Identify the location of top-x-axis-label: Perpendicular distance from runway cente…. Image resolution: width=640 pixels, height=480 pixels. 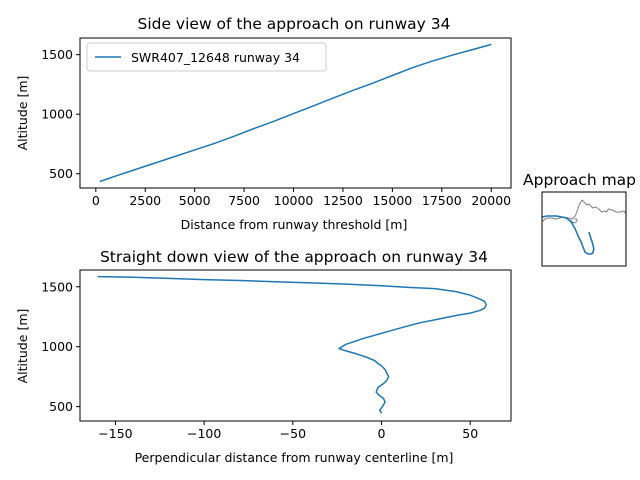
(294, 457).